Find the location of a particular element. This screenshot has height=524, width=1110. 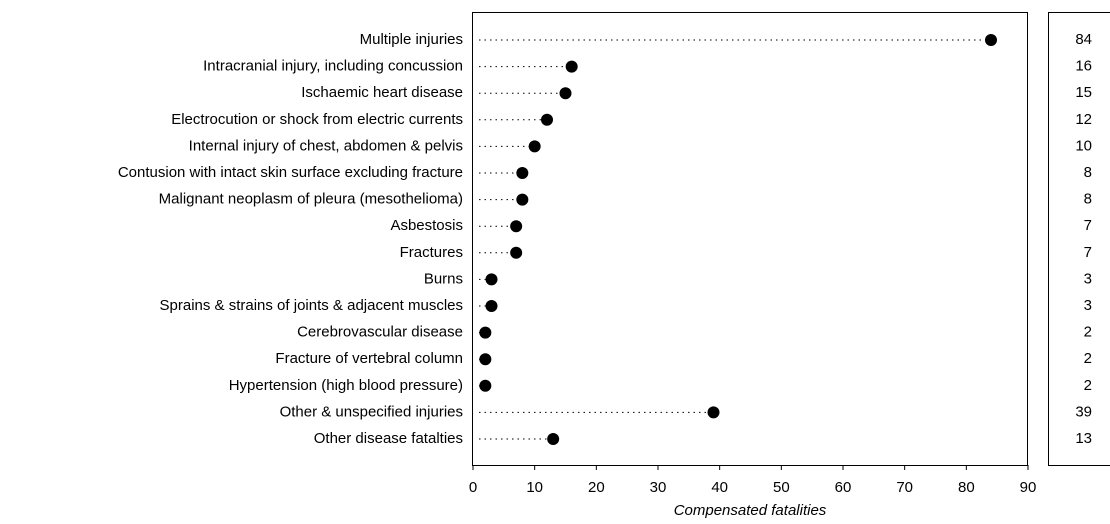

x-tick-label: 40 is located at coordinates (719, 487).